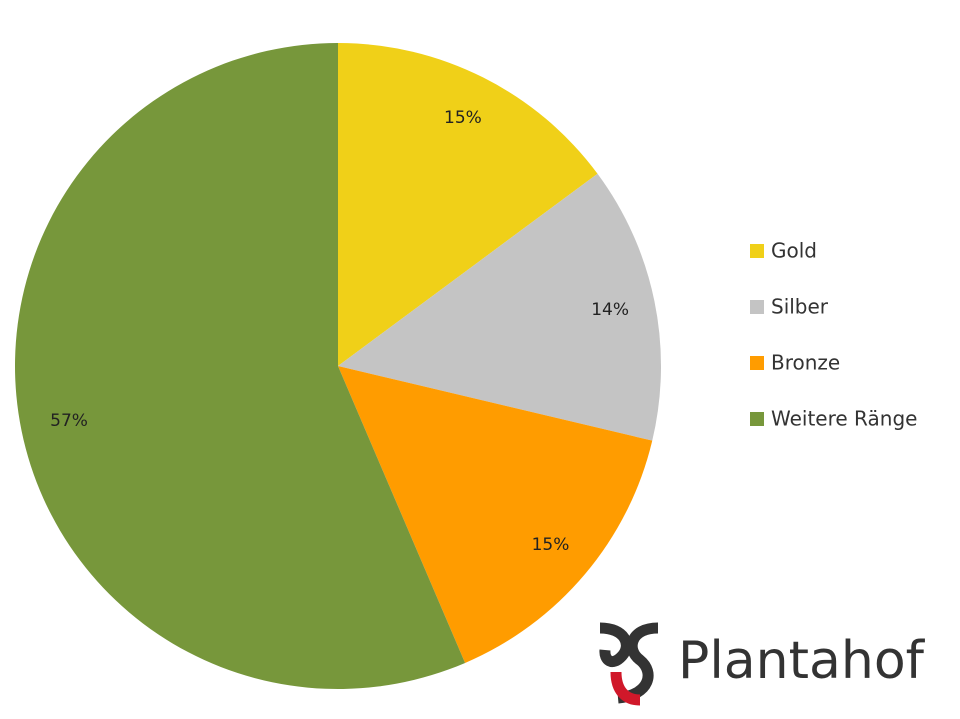 The image size is (960, 719). What do you see at coordinates (800, 307) in the screenshot?
I see `legend-label: Silber` at bounding box center [800, 307].